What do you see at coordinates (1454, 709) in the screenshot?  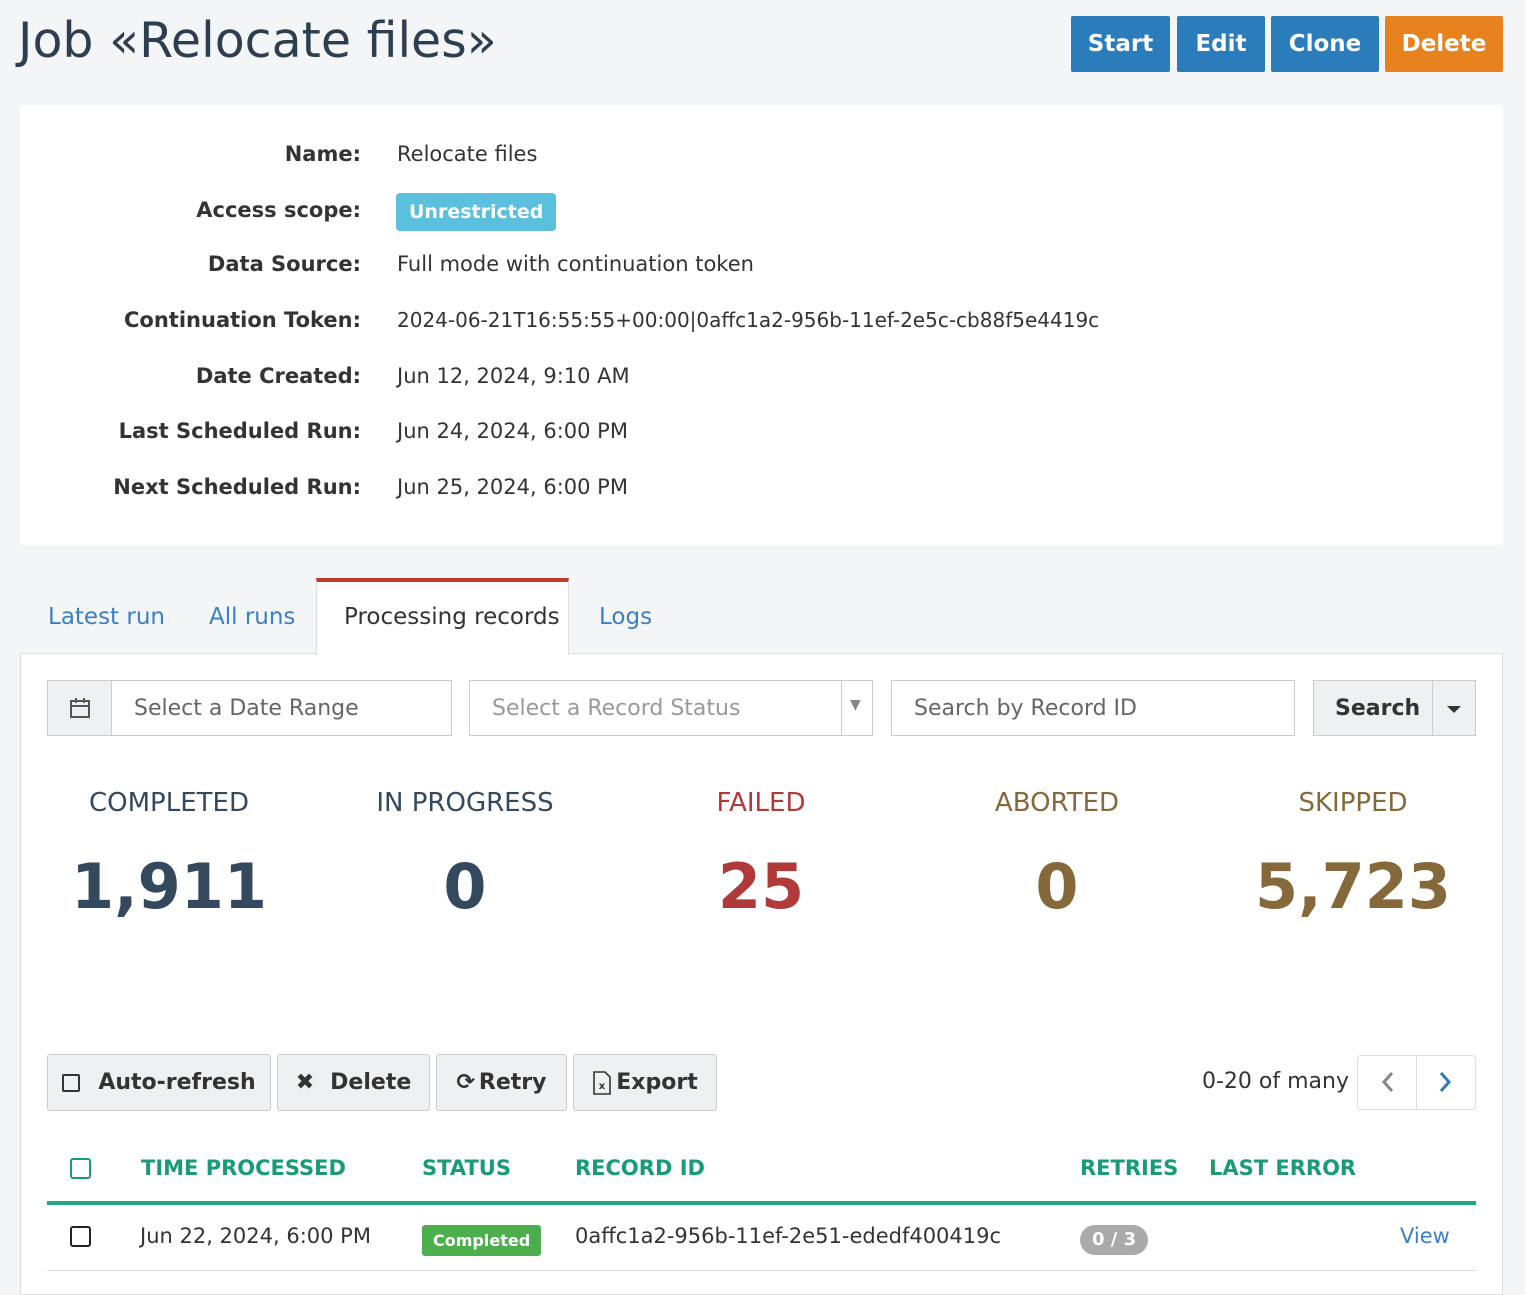 I see `search-caret` at bounding box center [1454, 709].